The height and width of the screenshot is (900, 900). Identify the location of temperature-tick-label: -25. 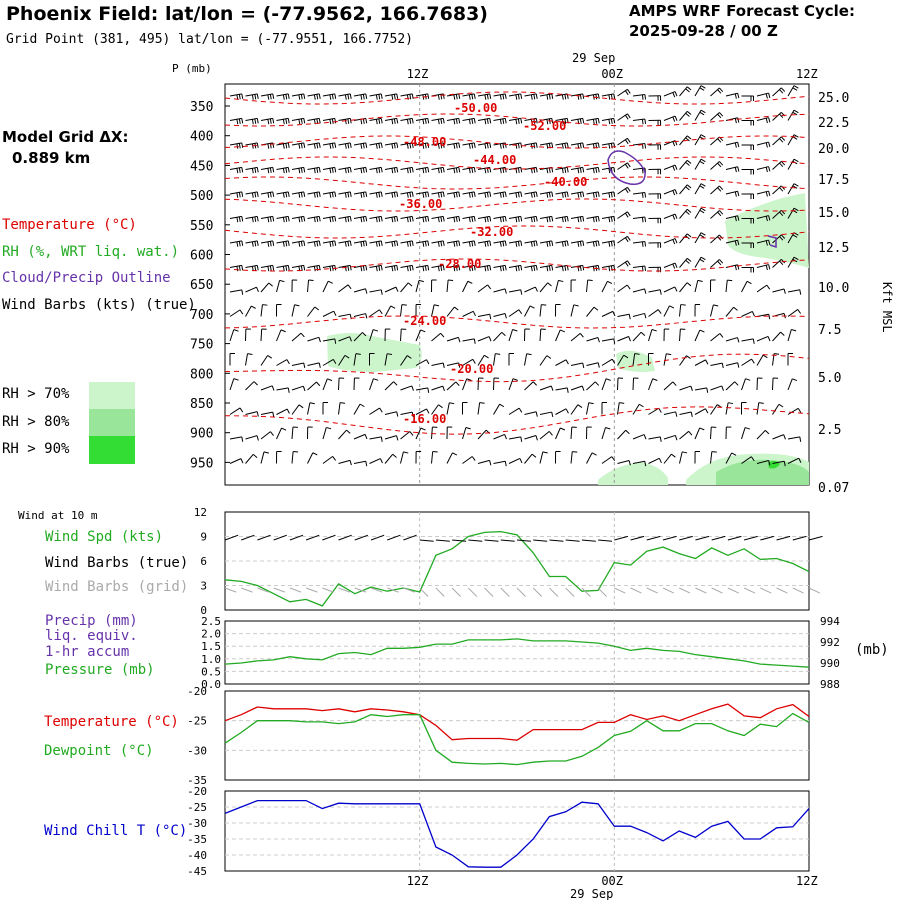
(197, 721).